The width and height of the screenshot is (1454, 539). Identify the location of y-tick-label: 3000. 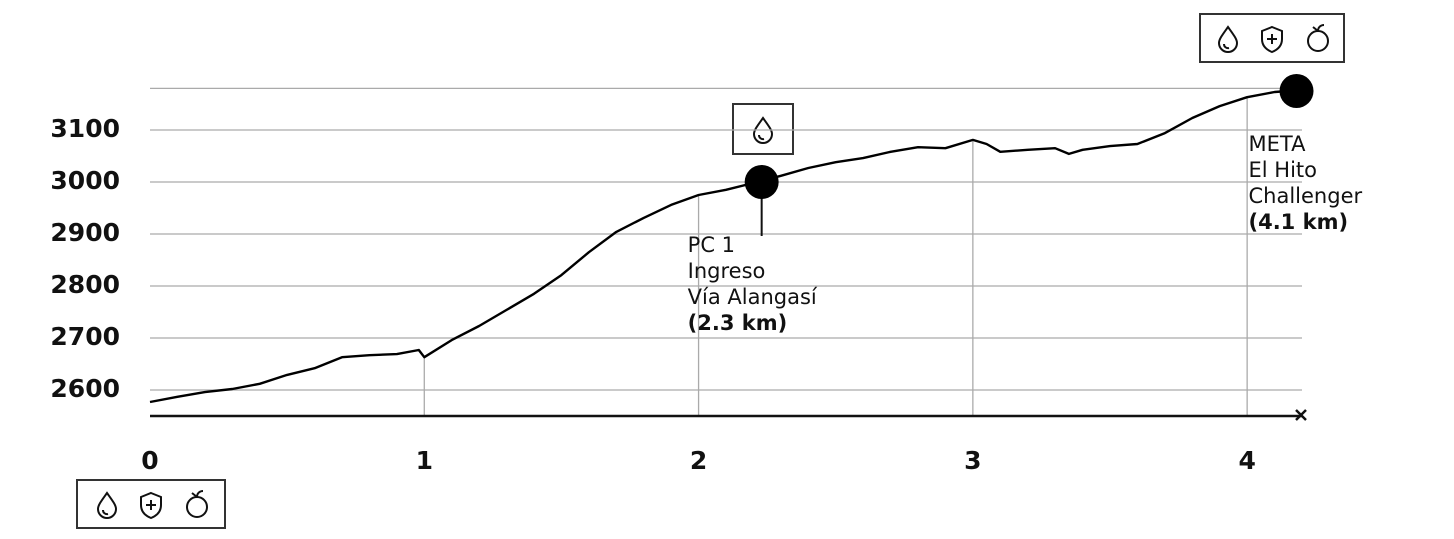
(85, 180).